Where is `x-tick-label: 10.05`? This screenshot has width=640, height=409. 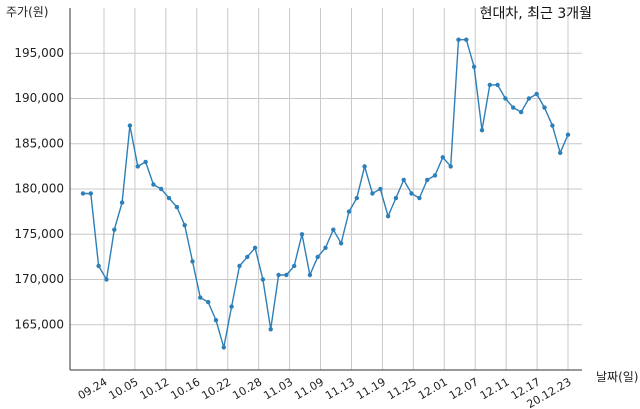
x-tick-label: 10.05 is located at coordinates (124, 388).